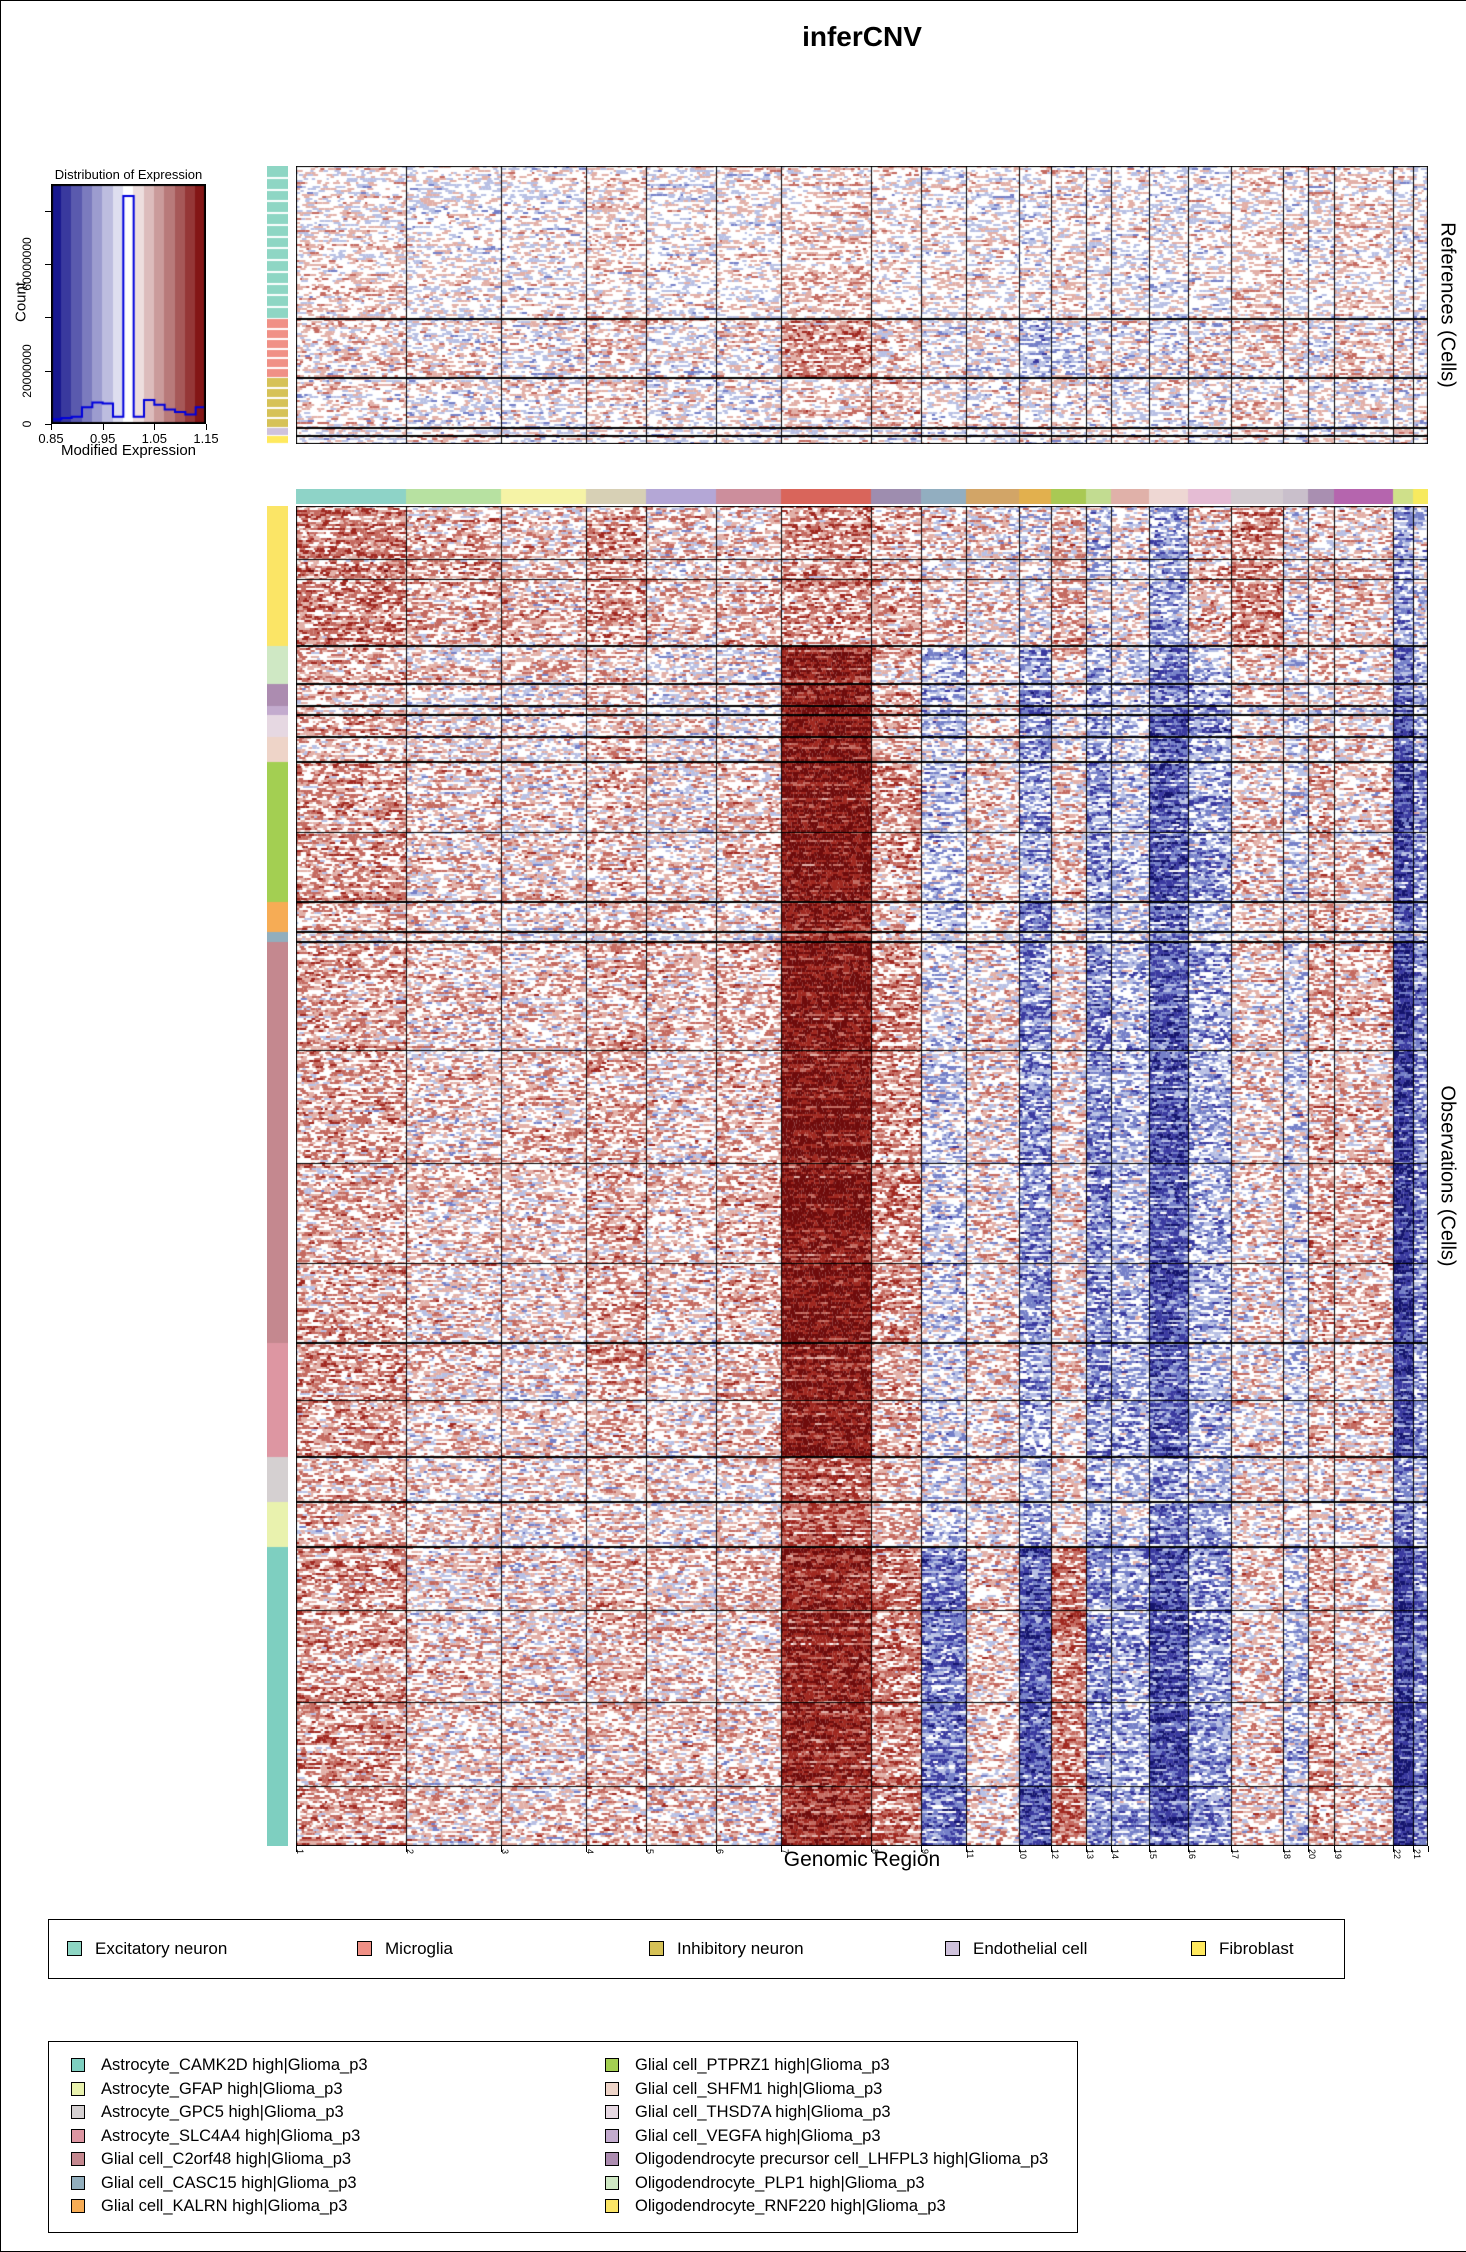  I want to click on expression-tick-label: 0.85, so click(51, 438).